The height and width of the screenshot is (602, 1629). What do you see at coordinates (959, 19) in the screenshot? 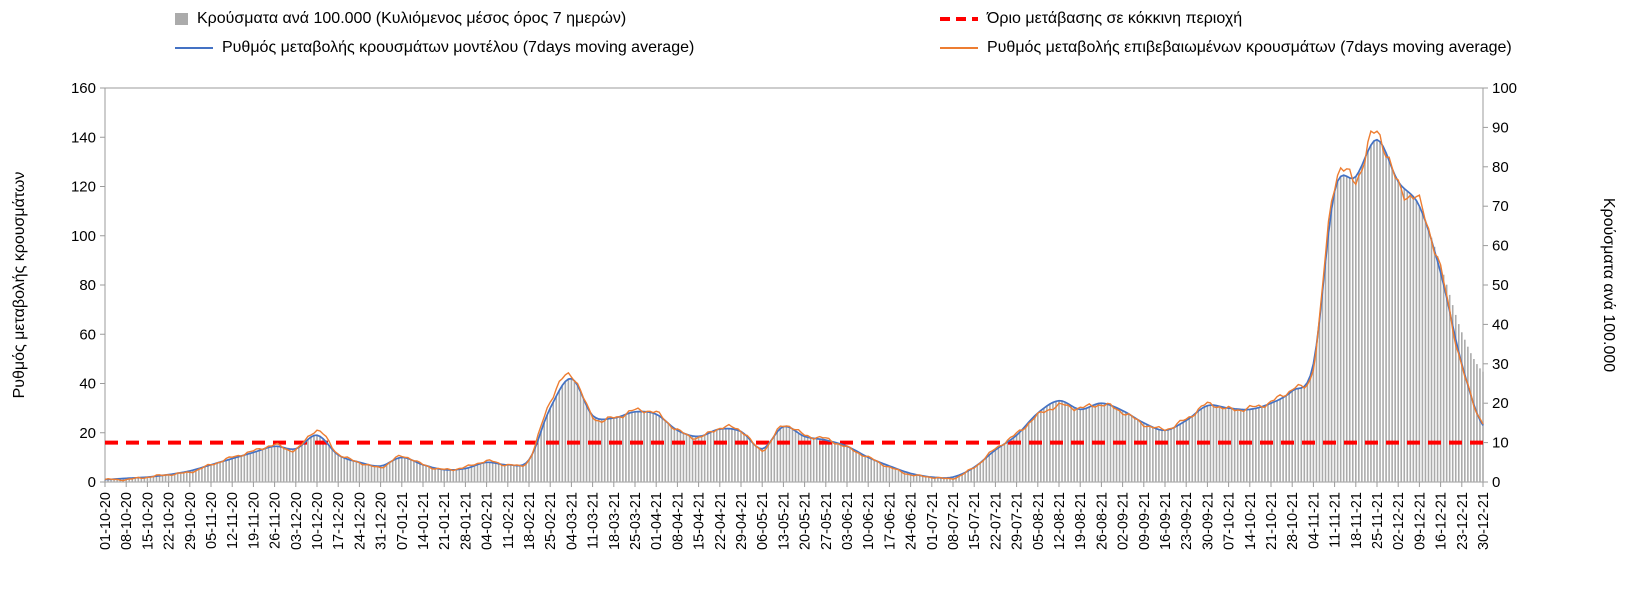
I see `dashed-line-swatch-icon` at bounding box center [959, 19].